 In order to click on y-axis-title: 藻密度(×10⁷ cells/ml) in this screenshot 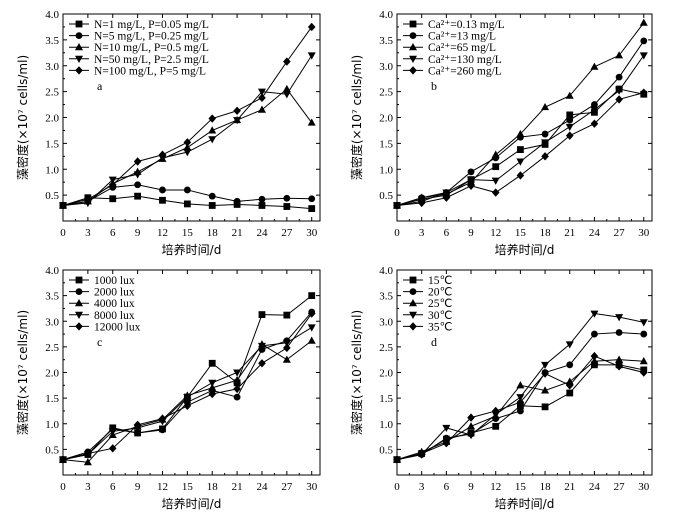, I will do `click(22, 372)`.